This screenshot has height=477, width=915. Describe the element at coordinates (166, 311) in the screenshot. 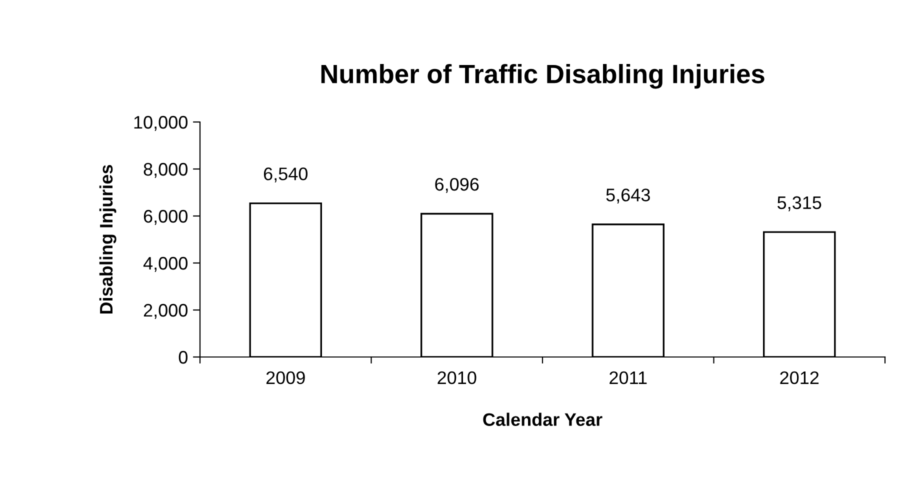

I see `y-tick-label: 2,000` at that location.